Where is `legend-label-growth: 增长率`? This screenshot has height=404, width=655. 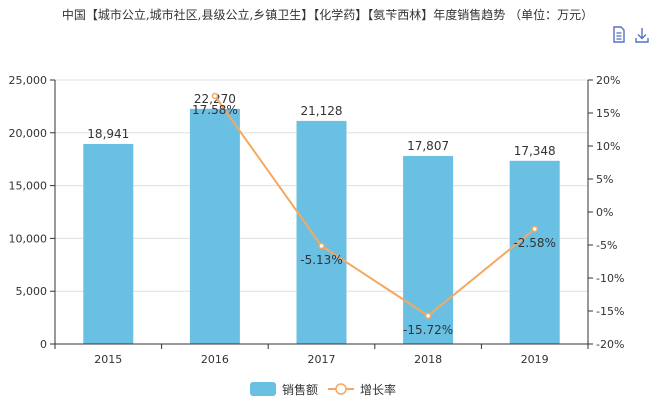
legend-label-growth: 增长率 is located at coordinates (378, 389).